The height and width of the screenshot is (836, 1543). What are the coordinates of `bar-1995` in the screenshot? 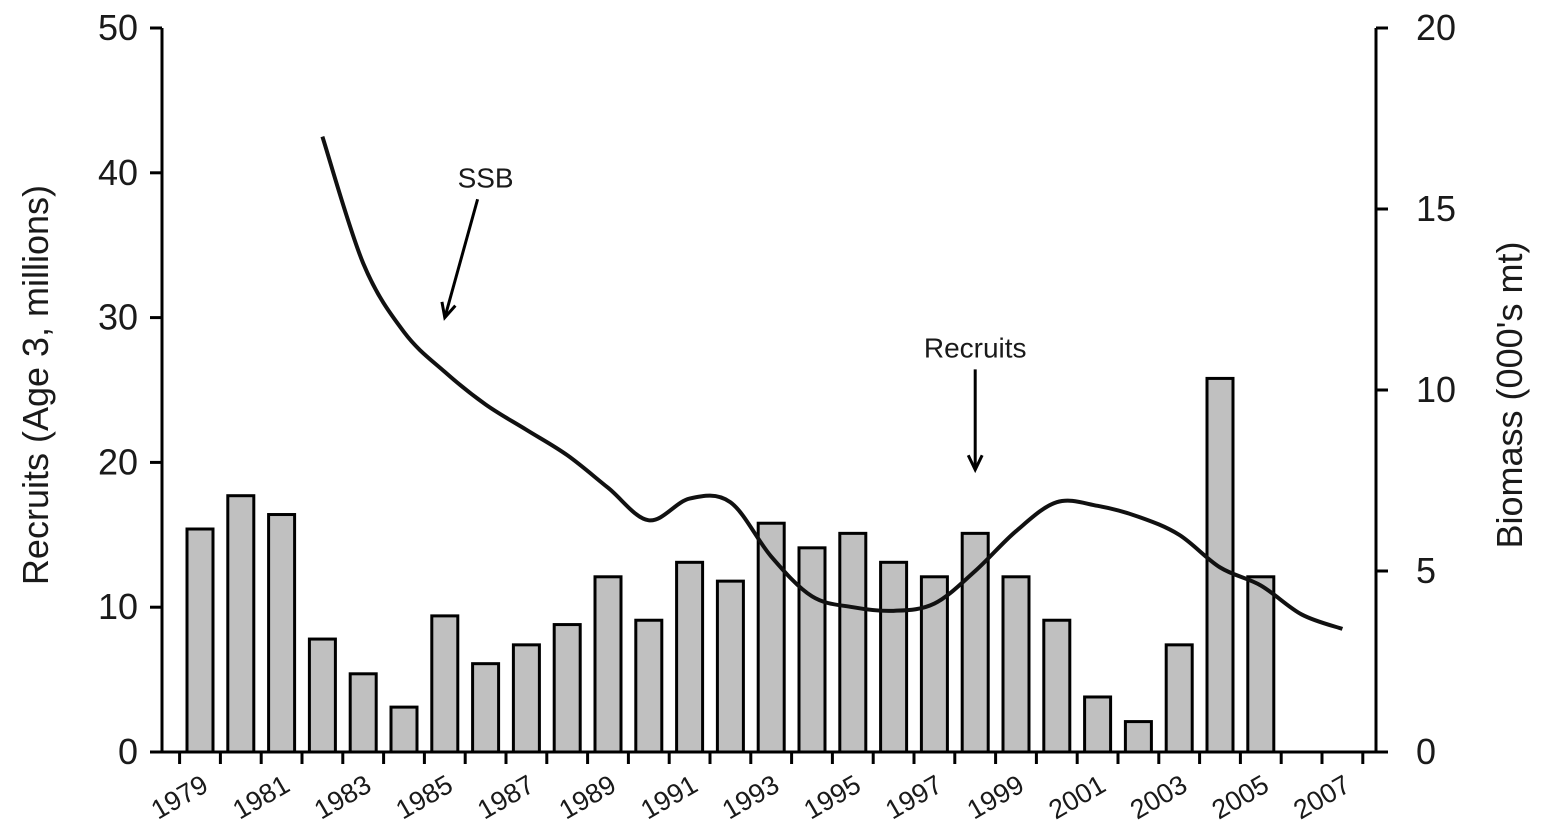 It's located at (853, 642).